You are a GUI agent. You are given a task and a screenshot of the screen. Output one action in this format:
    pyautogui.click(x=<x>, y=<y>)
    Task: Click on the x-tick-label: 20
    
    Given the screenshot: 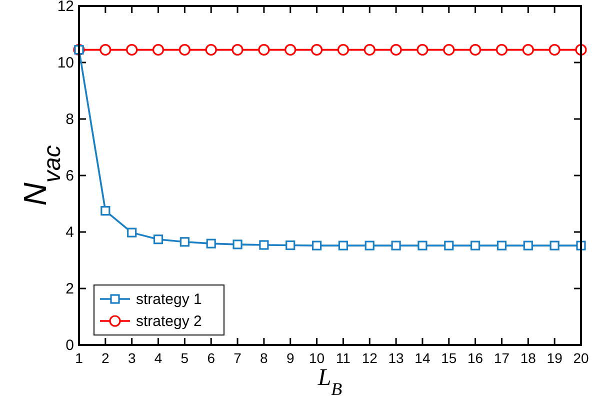 What is the action you would take?
    pyautogui.click(x=581, y=358)
    